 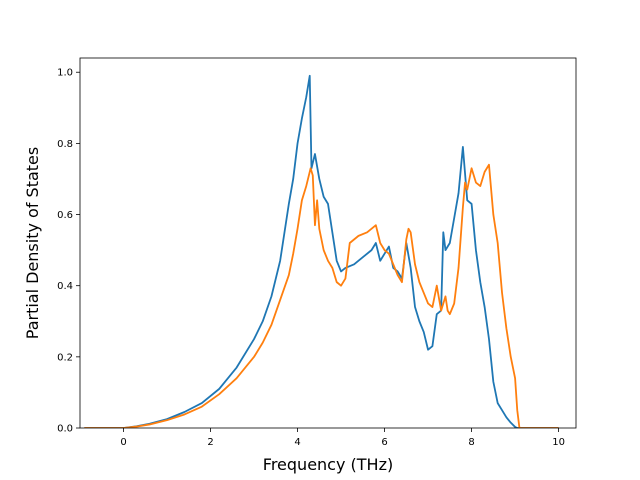 What do you see at coordinates (65, 215) in the screenshot?
I see `y-tick-label: 0.6` at bounding box center [65, 215].